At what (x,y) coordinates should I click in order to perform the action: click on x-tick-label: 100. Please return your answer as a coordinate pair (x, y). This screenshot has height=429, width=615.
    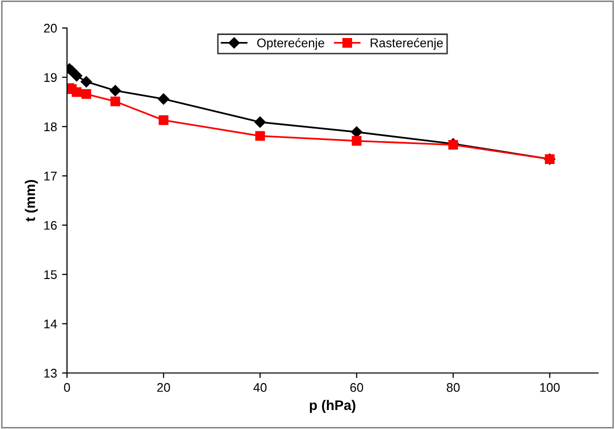
    Looking at the image, I should click on (550, 387).